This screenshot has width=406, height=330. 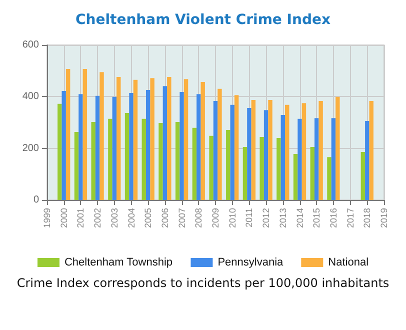 What do you see at coordinates (118, 262) in the screenshot?
I see `legend-label: Cheltenham Township` at bounding box center [118, 262].